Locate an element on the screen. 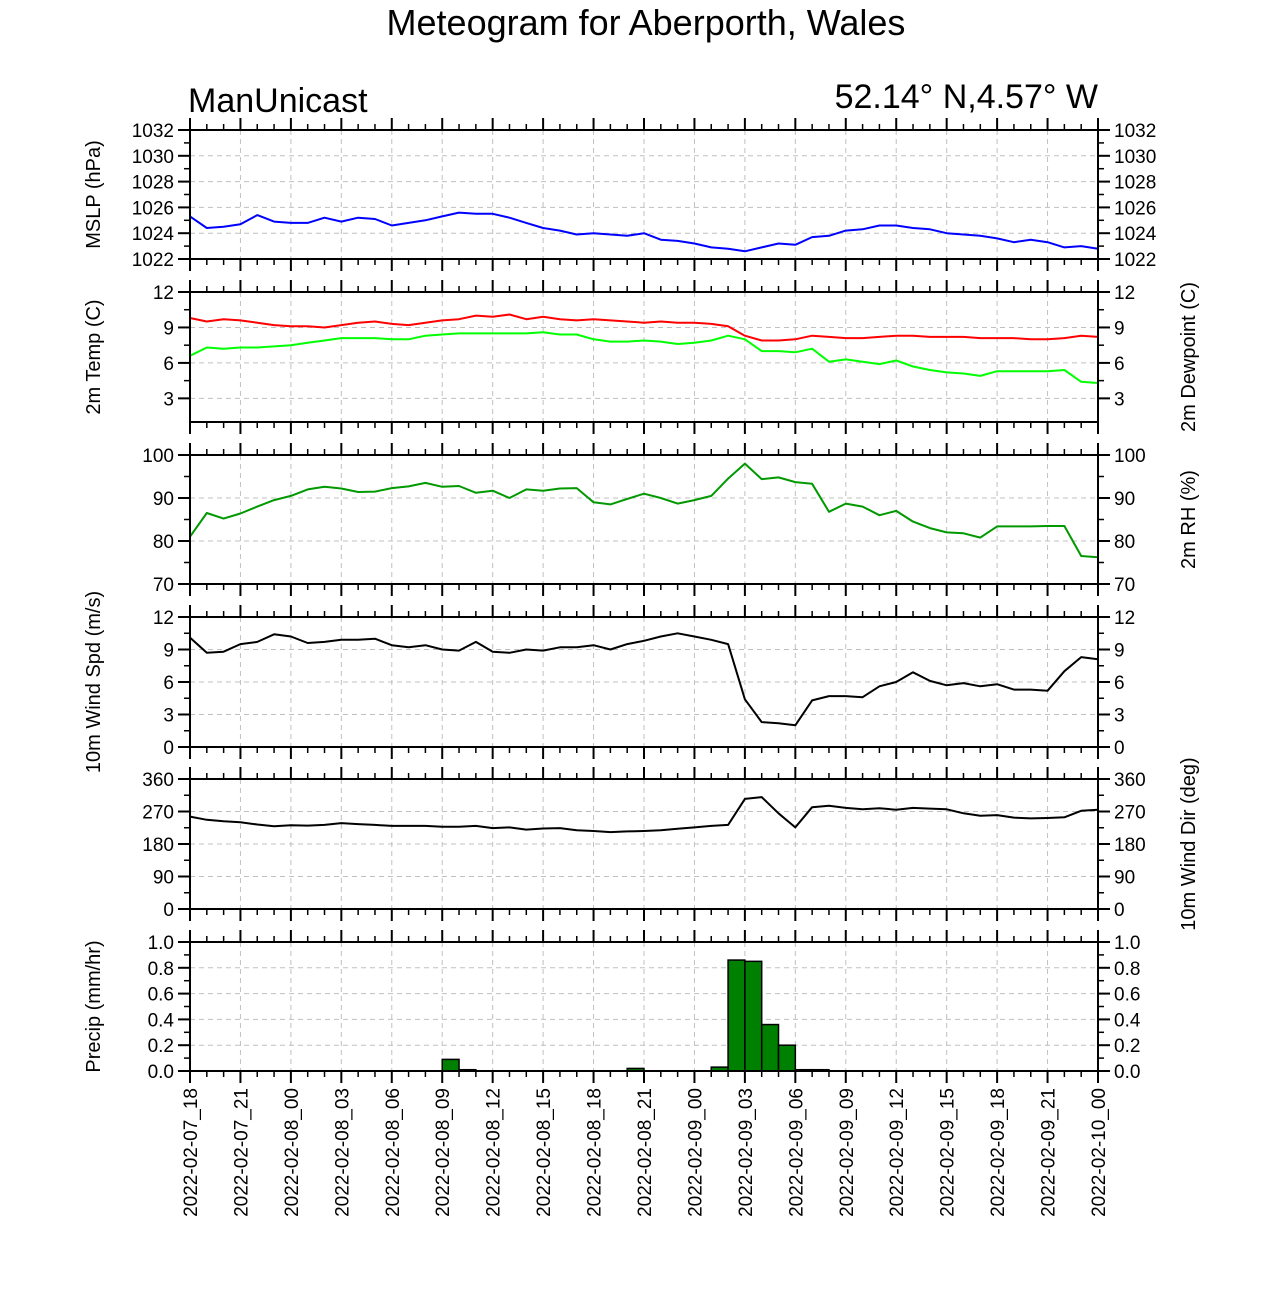 This screenshot has width=1275, height=1299. y-axis-title-left-temp: 2m Temp (C) is located at coordinates (94, 356).